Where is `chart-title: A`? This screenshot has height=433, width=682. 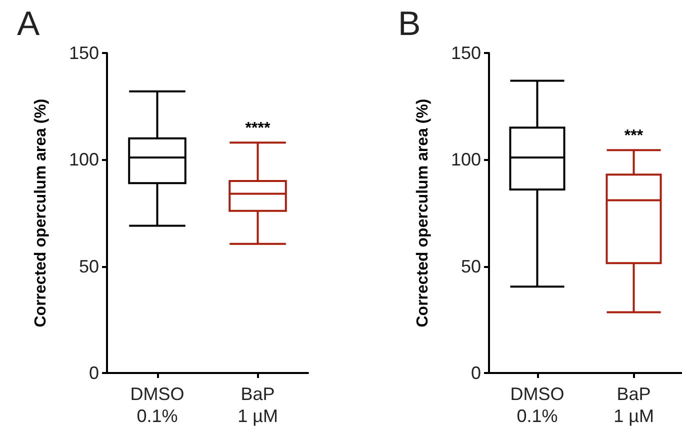
chart-title: A is located at coordinates (28, 24).